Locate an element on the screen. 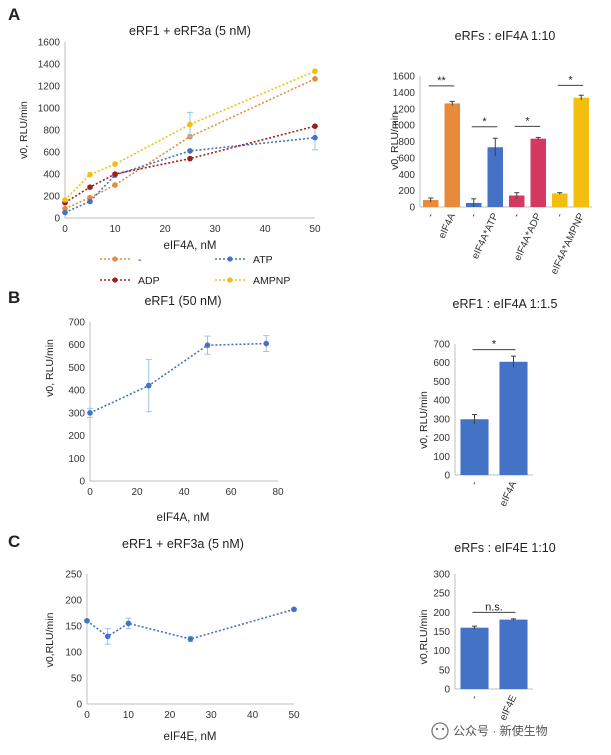 Image resolution: width=611 pixels, height=755 pixels. c-bar-category-label: - is located at coordinates (474, 698).